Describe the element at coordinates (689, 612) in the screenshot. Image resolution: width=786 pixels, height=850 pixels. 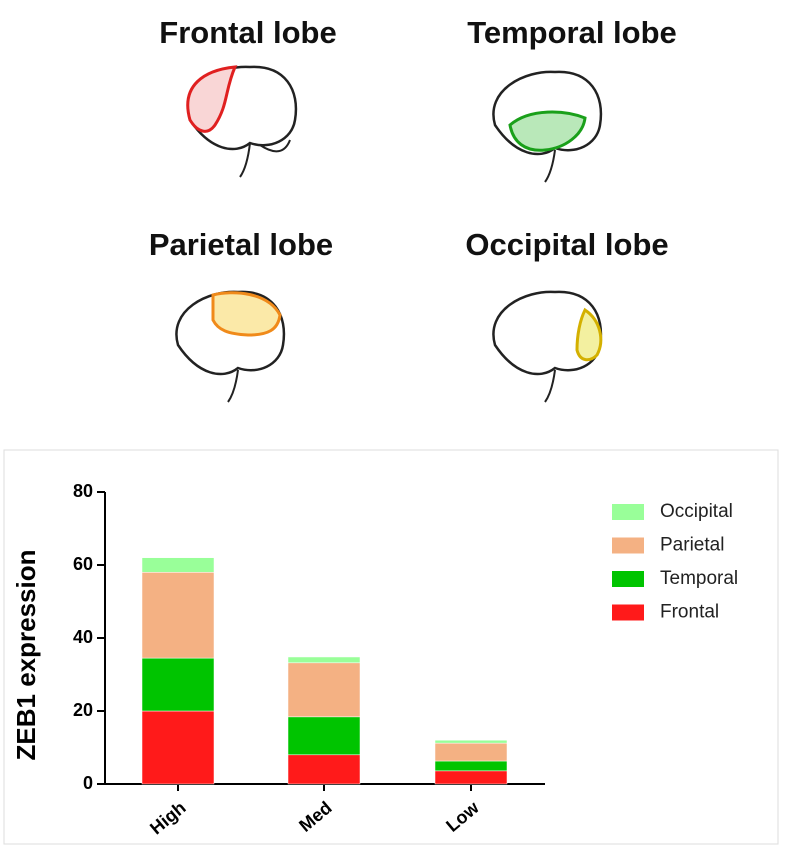
I see `legend-label: Frontal` at that location.